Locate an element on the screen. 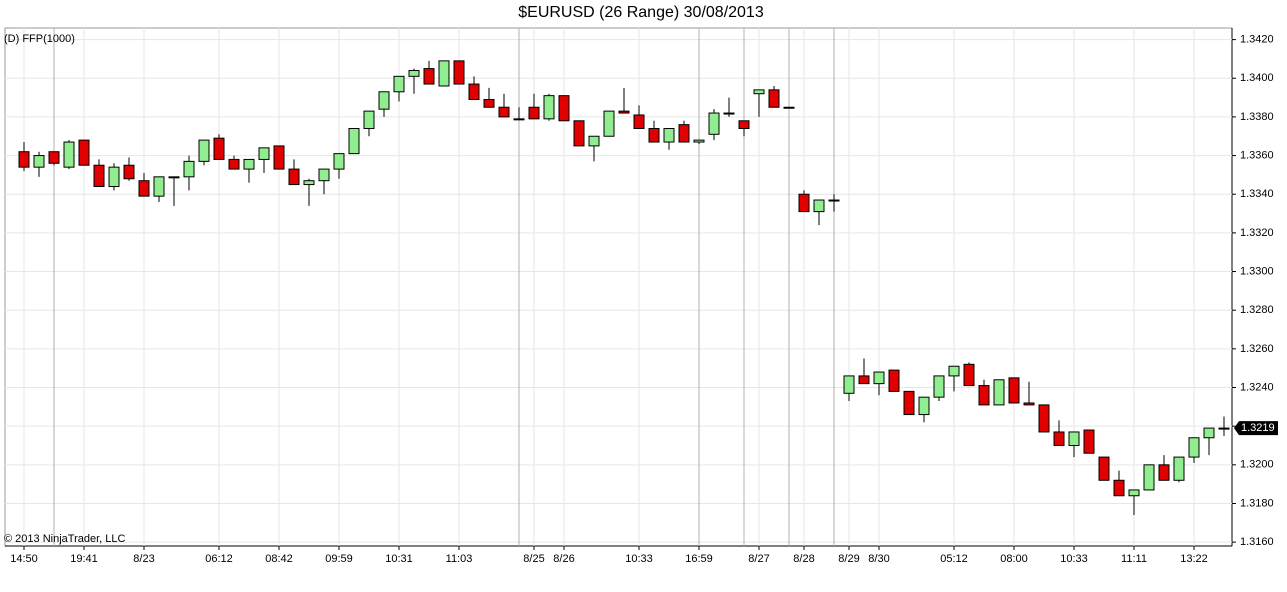 The image size is (1287, 592). price-marker is located at coordinates (1256, 428).